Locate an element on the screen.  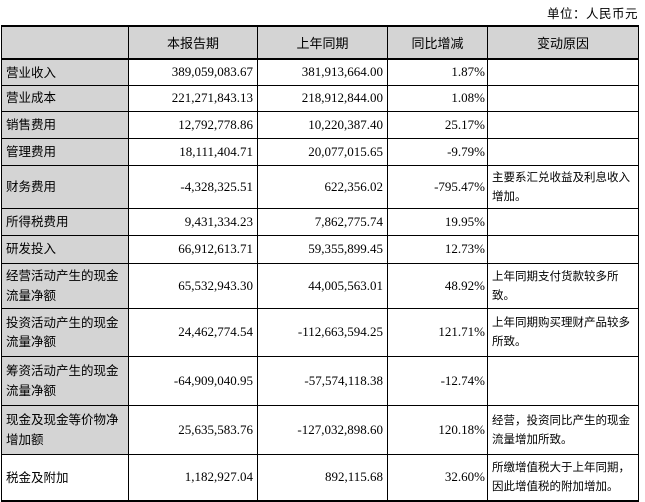
prior-period-value: -57,574,118.38 is located at coordinates (322, 380).